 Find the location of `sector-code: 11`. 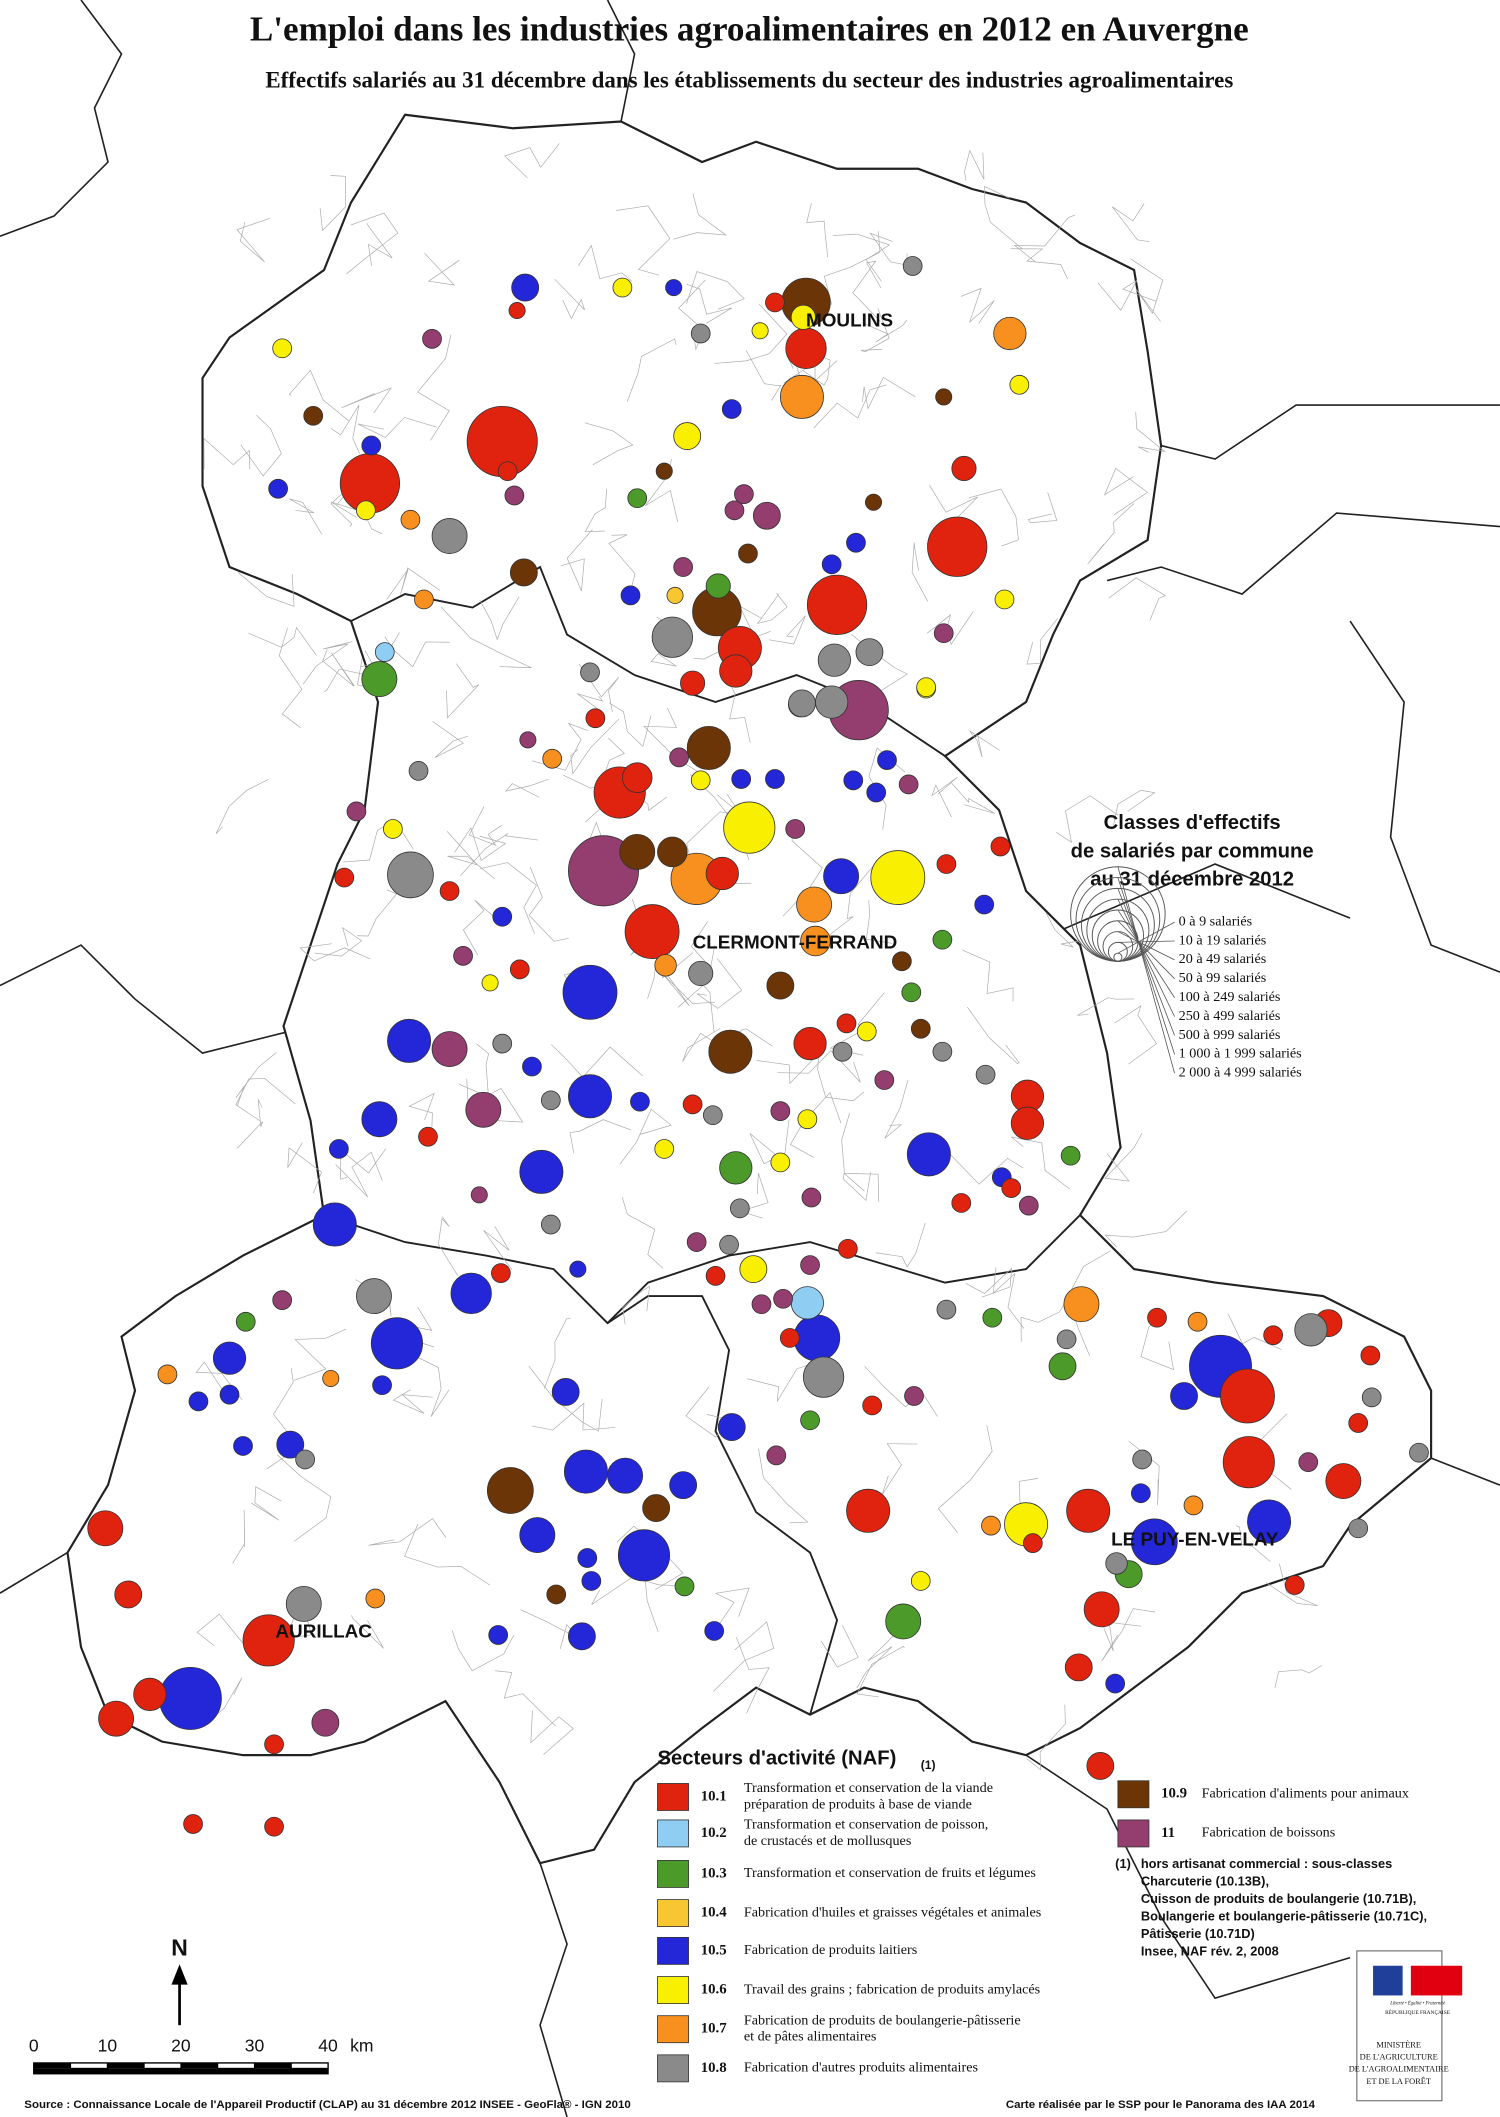

sector-code: 11 is located at coordinates (1168, 1833).